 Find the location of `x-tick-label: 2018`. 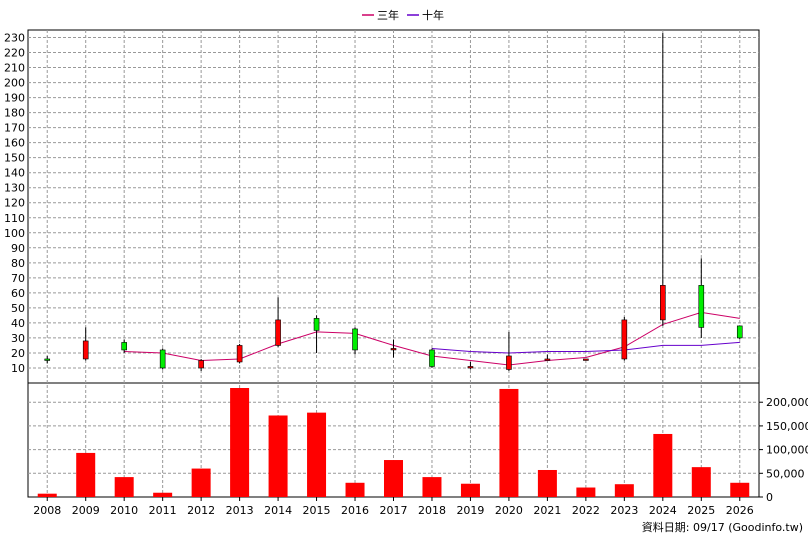

x-tick-label: 2018 is located at coordinates (432, 510).